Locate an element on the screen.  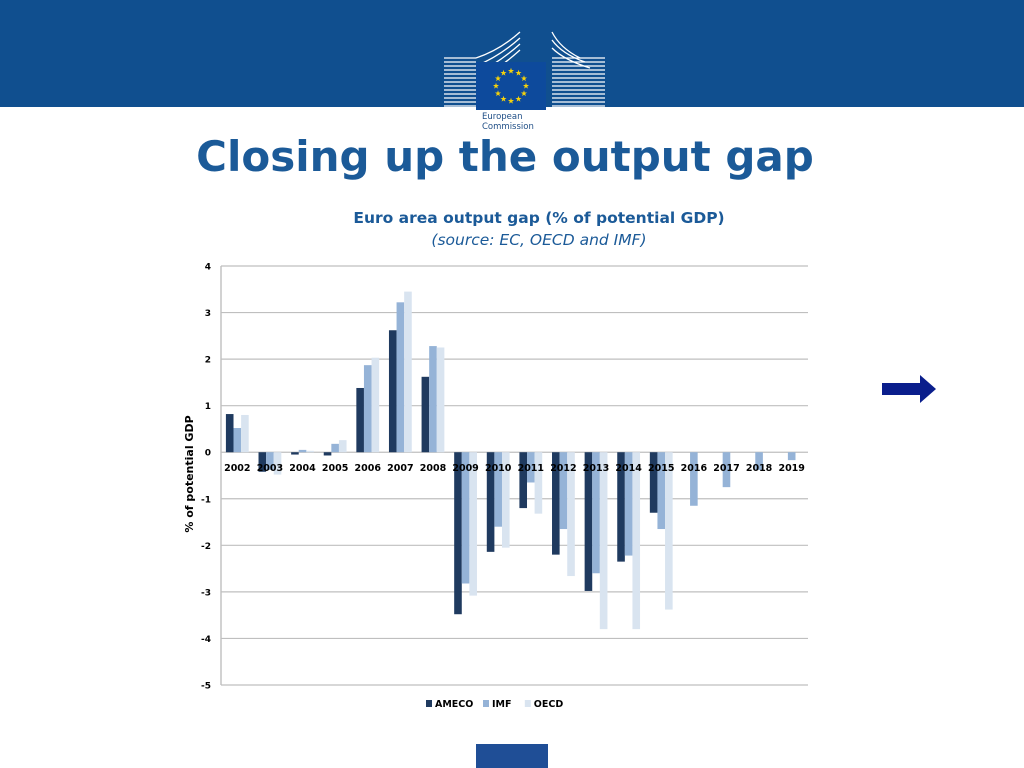
bar-oecd-2007 is located at coordinates (408, 372).